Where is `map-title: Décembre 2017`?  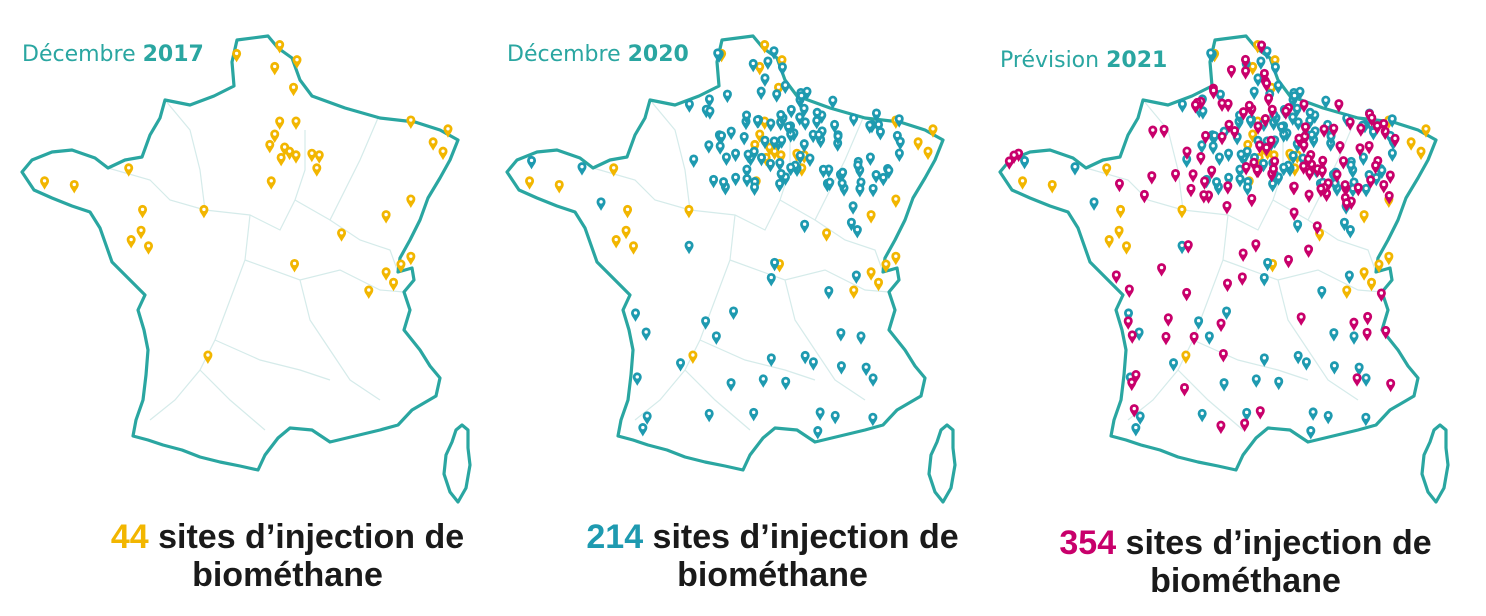 map-title: Décembre 2017 is located at coordinates (113, 54).